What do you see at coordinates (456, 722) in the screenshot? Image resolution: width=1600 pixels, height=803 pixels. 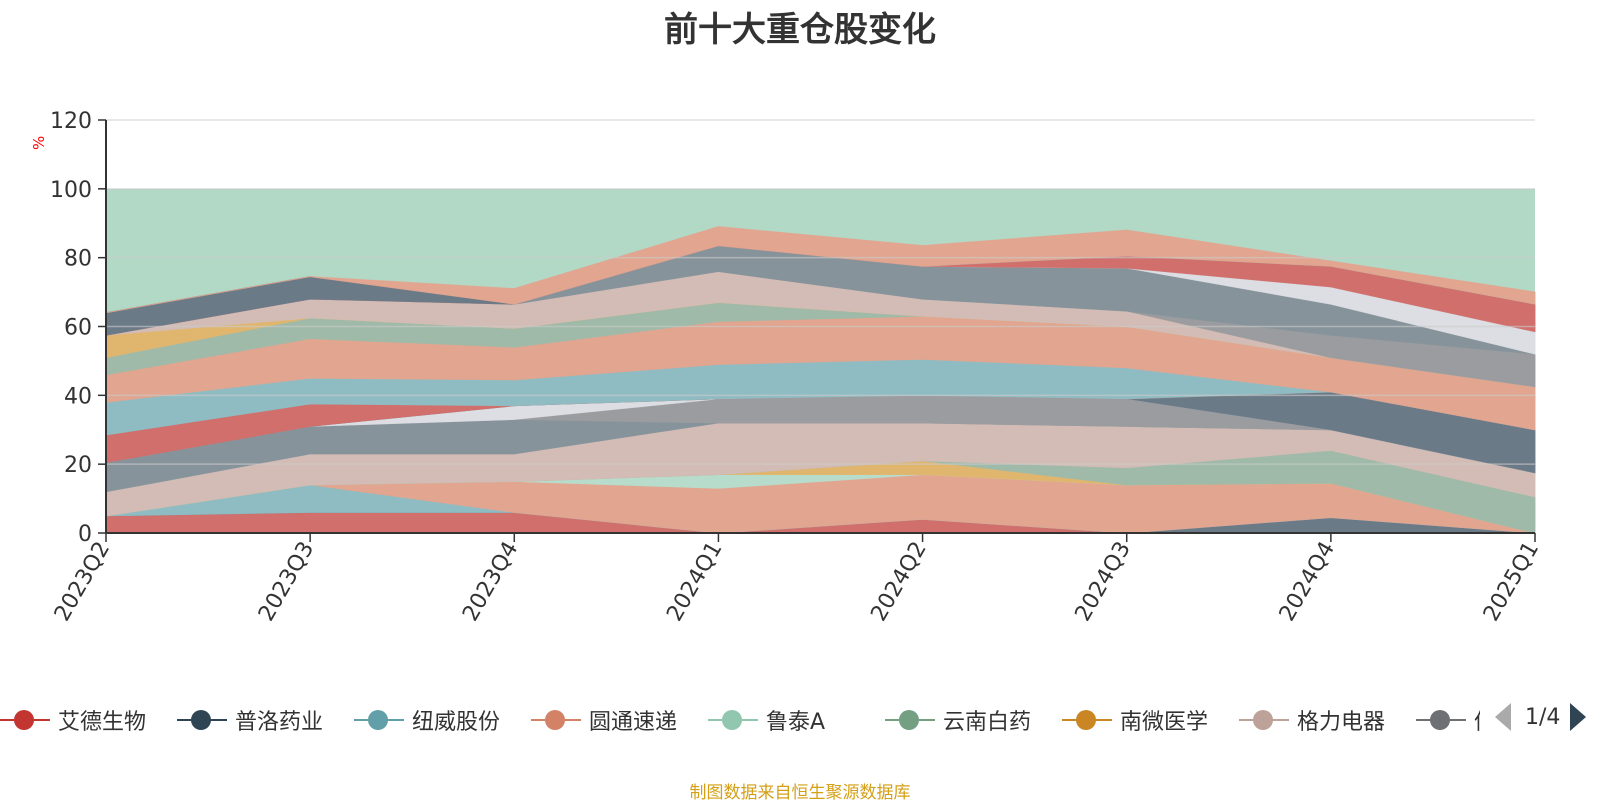 I see `legend-label: 纽威股份` at bounding box center [456, 722].